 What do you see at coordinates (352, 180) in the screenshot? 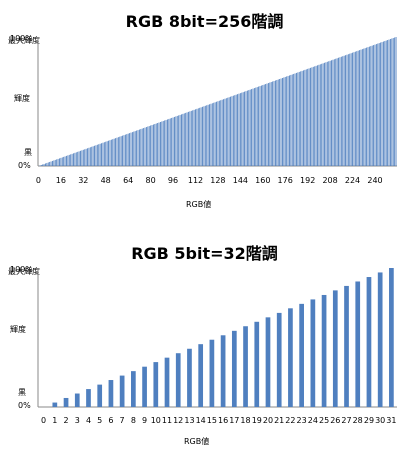
I see `x-tick-label: 224` at bounding box center [352, 180].